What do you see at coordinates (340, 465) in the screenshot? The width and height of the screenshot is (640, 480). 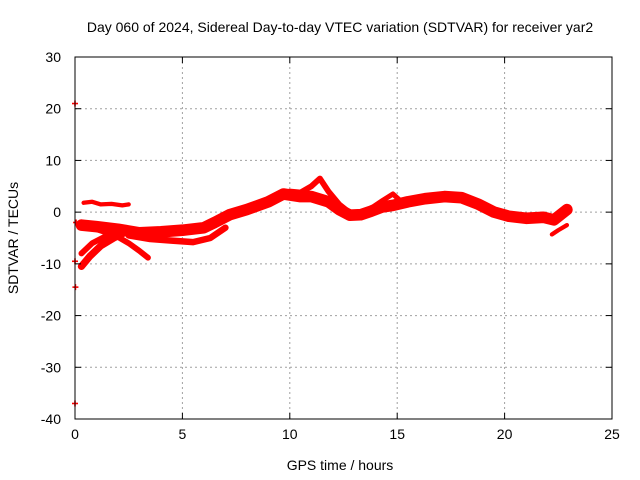 I see `x-axis-label: GPS time / hours` at bounding box center [340, 465].